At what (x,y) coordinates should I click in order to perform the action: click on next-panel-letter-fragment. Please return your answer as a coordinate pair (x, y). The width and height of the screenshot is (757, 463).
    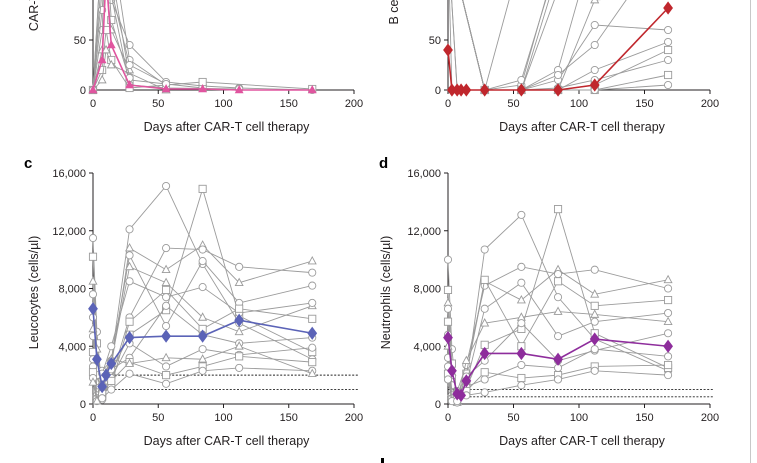
    Looking at the image, I should click on (382, 460).